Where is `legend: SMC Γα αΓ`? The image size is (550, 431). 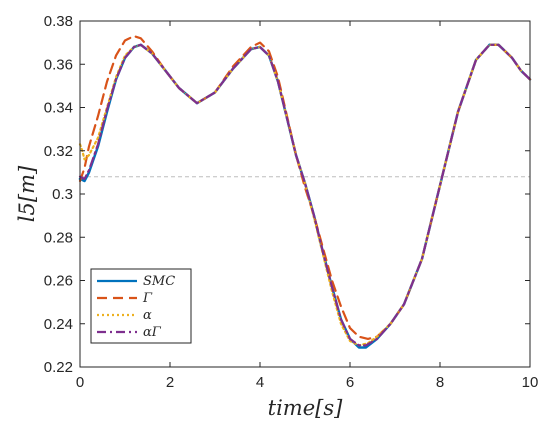
legend: SMC Γα αΓ is located at coordinates (141, 306).